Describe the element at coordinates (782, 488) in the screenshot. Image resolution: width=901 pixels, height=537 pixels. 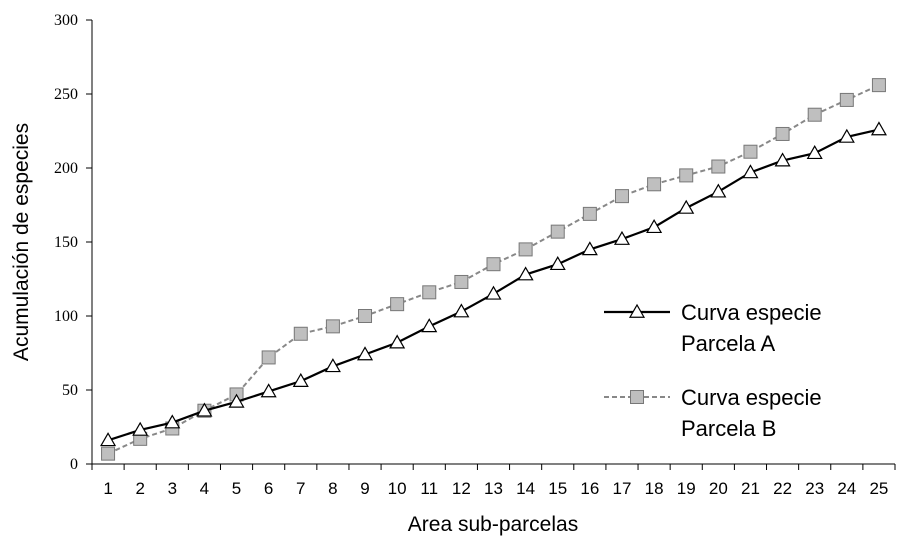
I see `x-tick-label: 22` at that location.